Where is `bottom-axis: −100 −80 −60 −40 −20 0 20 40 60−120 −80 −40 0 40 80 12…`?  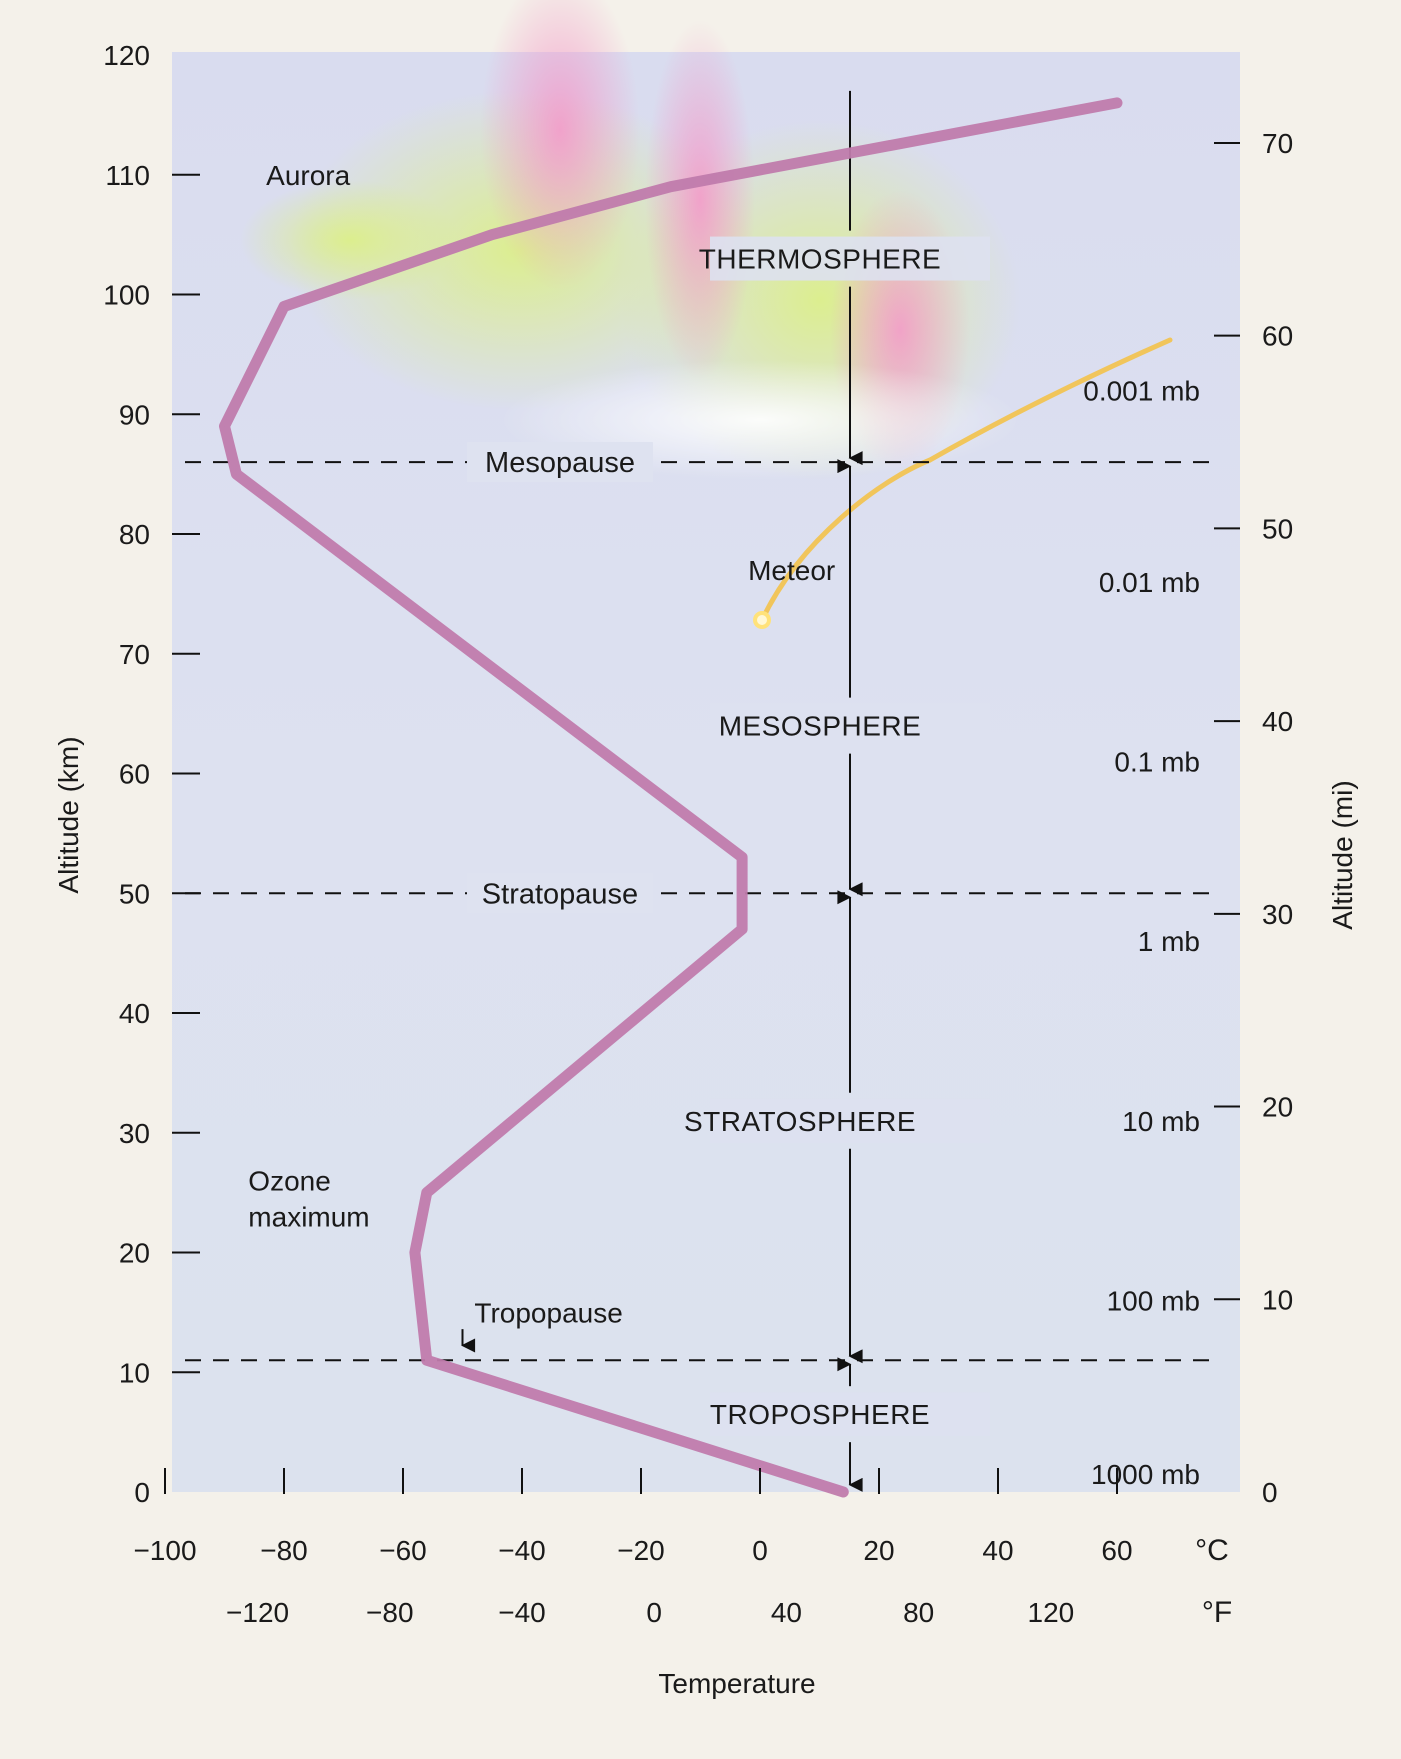
bottom-axis: −100 −80 −60 −40 −20 0 20 40 60−120 −80 −40 0 40 80 12… is located at coordinates (633, 1548).